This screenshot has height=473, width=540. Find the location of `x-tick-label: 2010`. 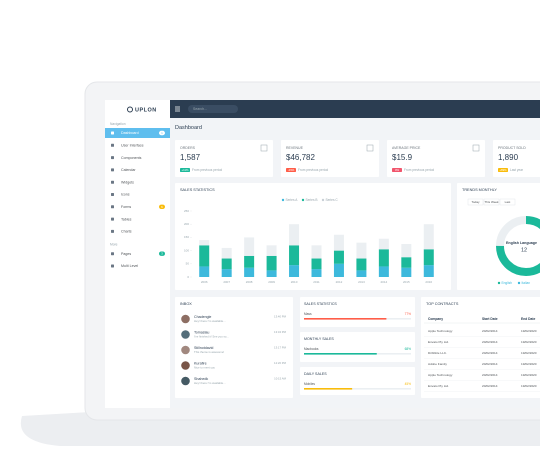

x-tick-label: 2010 is located at coordinates (294, 282).